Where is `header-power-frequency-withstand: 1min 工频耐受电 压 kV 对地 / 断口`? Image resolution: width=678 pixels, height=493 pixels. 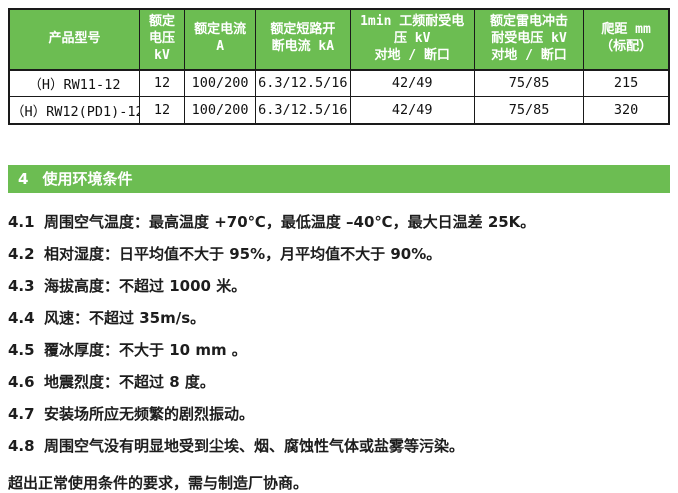 header-power-frequency-withstand: 1min 工频耐受电 压 kV 对地 / 断口 is located at coordinates (412, 39).